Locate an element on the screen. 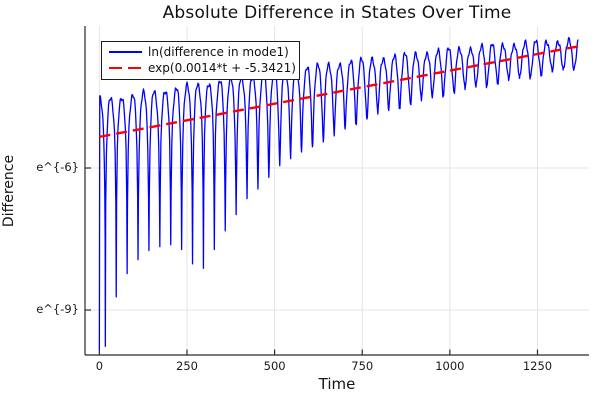 The width and height of the screenshot is (600, 400). legend-row-series2: exp(0.0014*t + -5.3421) is located at coordinates (202, 68).